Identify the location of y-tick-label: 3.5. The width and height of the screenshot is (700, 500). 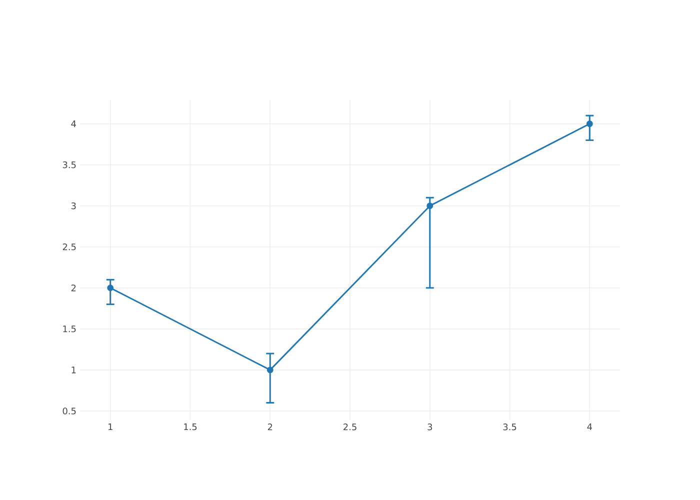
(69, 164).